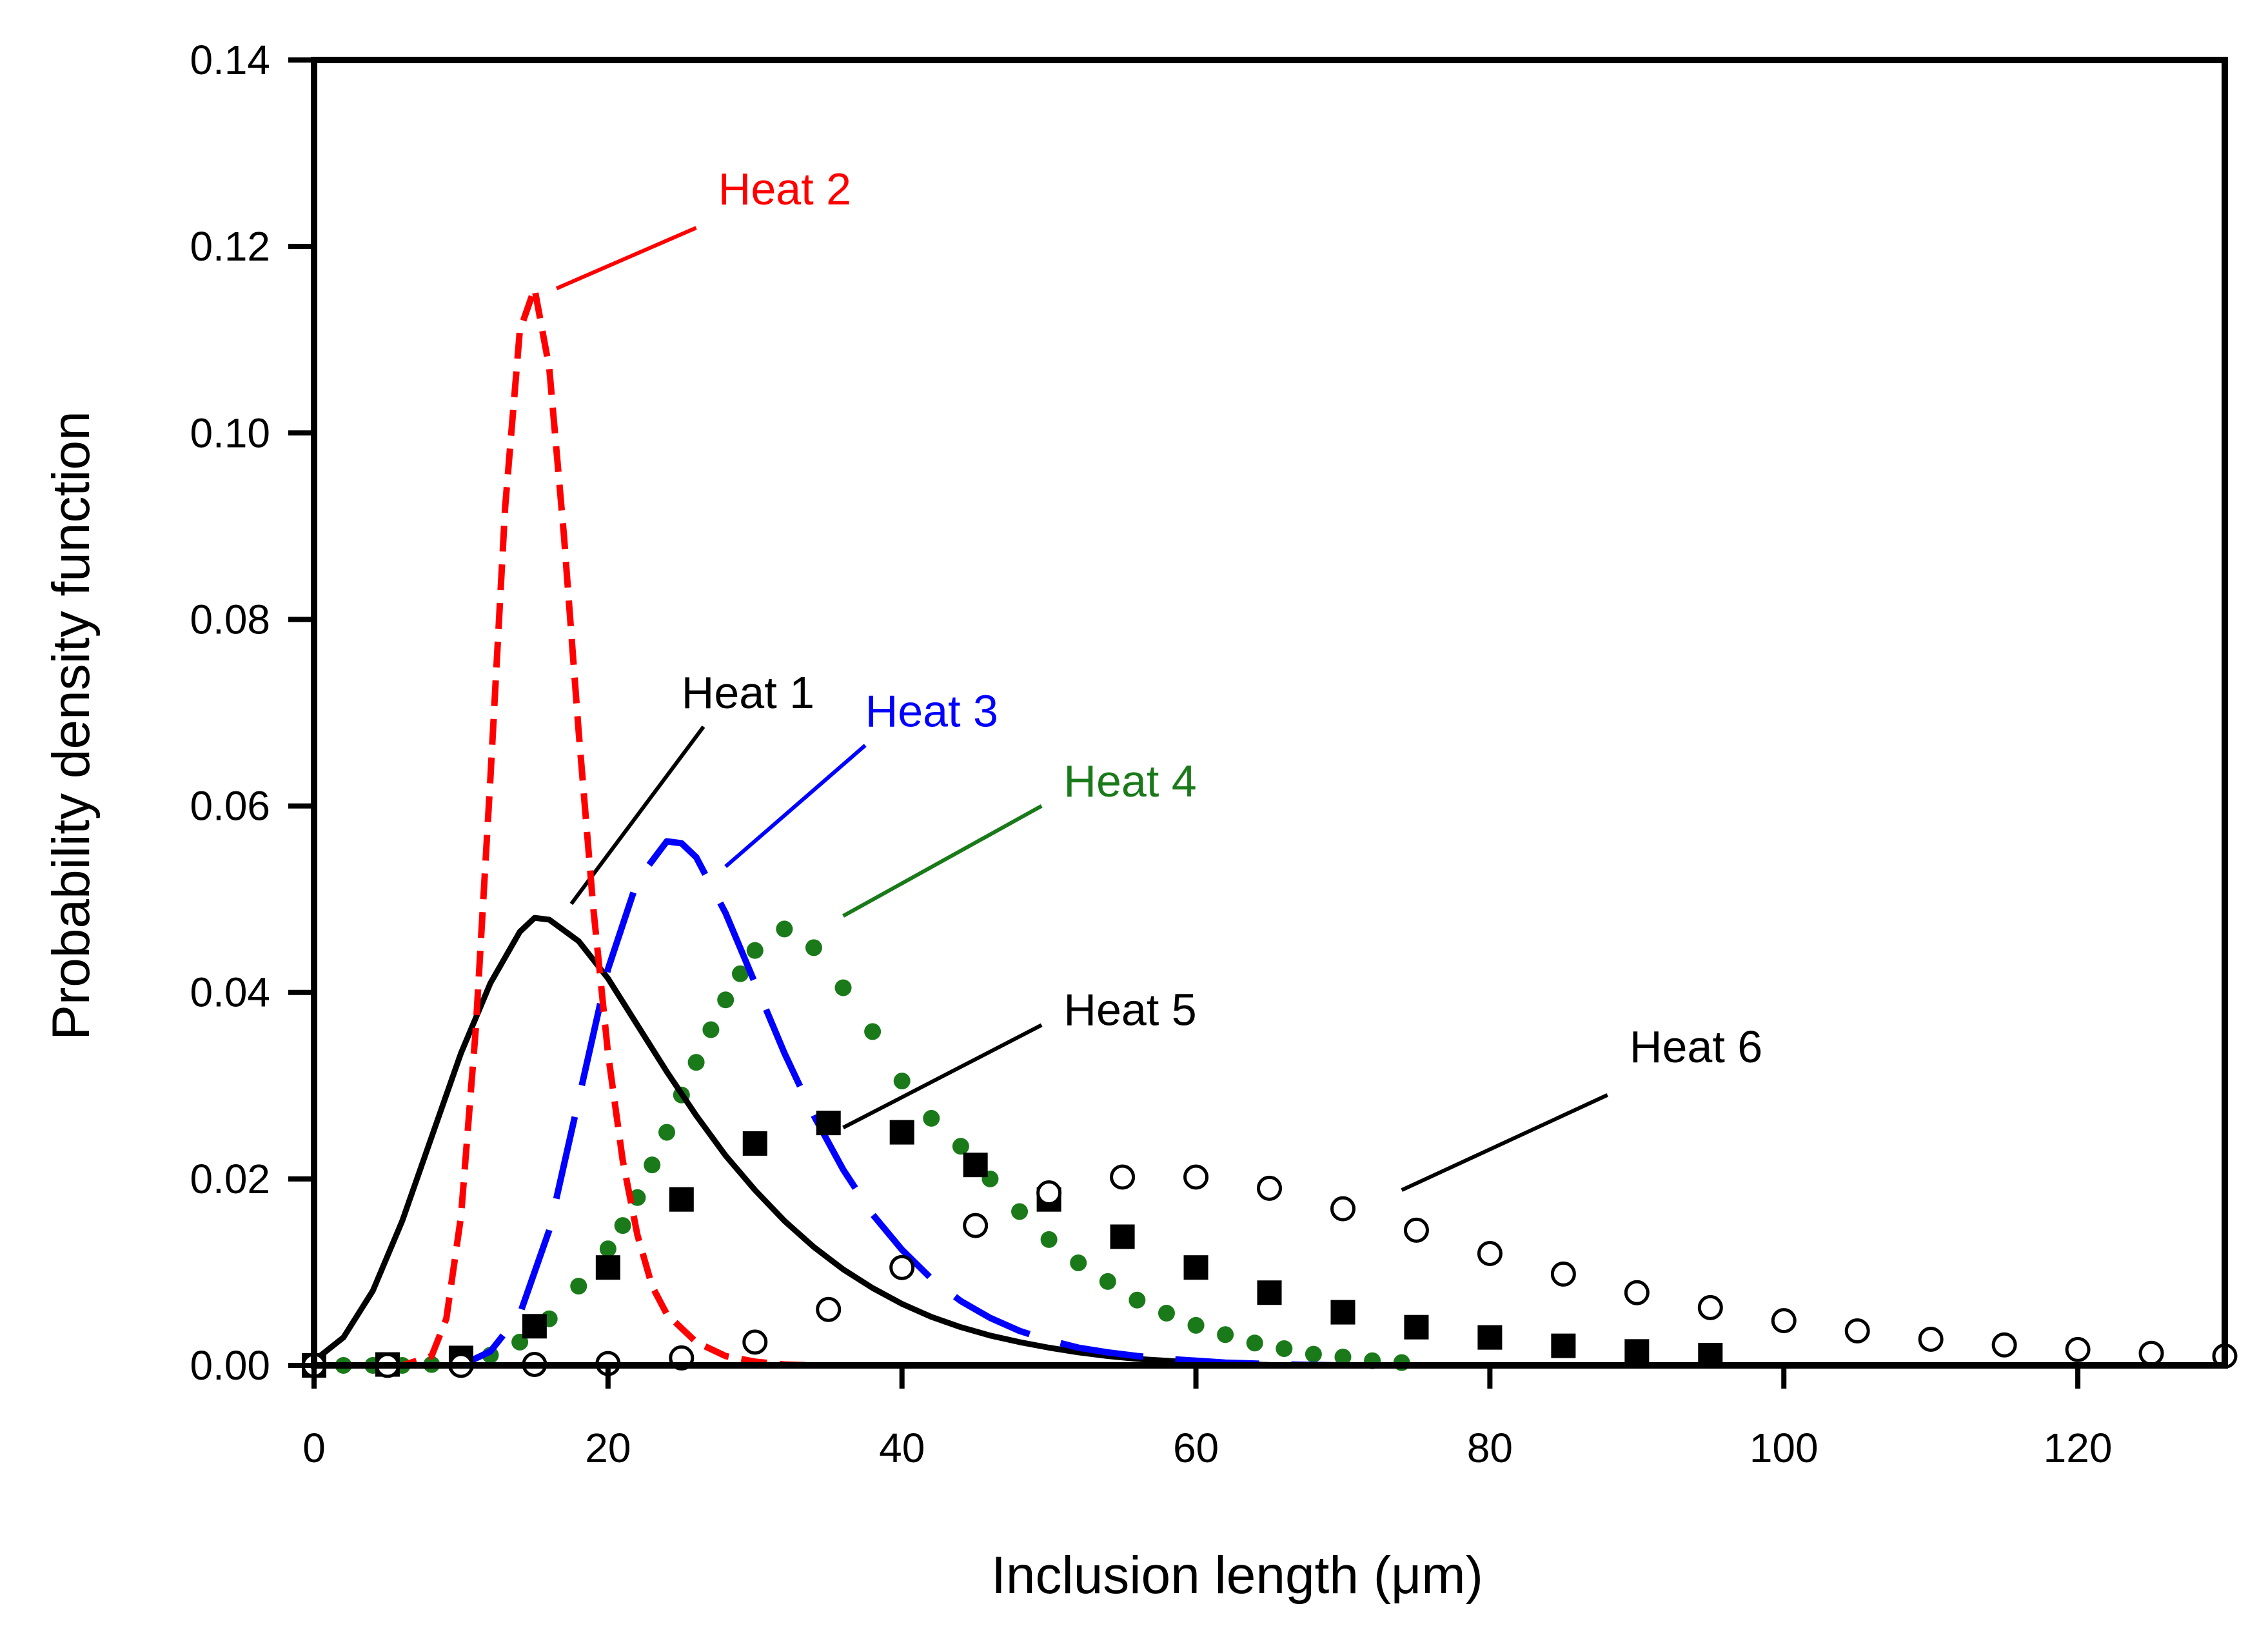  What do you see at coordinates (902, 1448) in the screenshot?
I see `x-tick-label: 40` at bounding box center [902, 1448].